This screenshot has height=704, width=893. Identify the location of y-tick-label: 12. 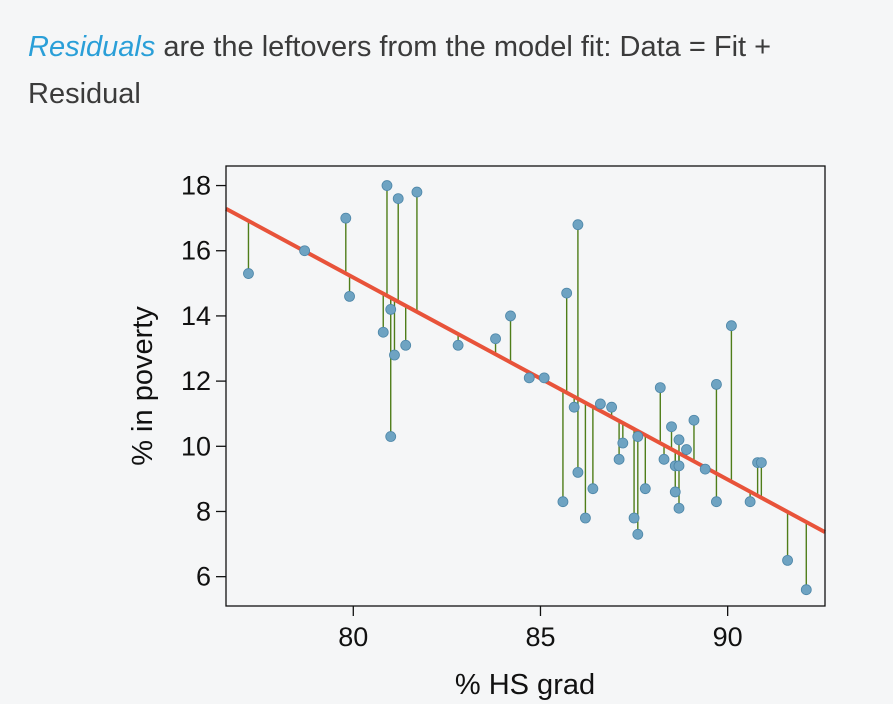
(196, 381).